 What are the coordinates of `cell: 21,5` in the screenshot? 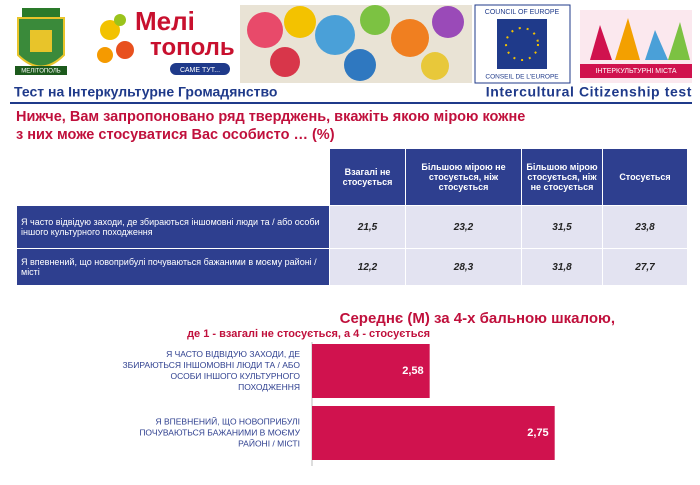 It's located at (367, 227).